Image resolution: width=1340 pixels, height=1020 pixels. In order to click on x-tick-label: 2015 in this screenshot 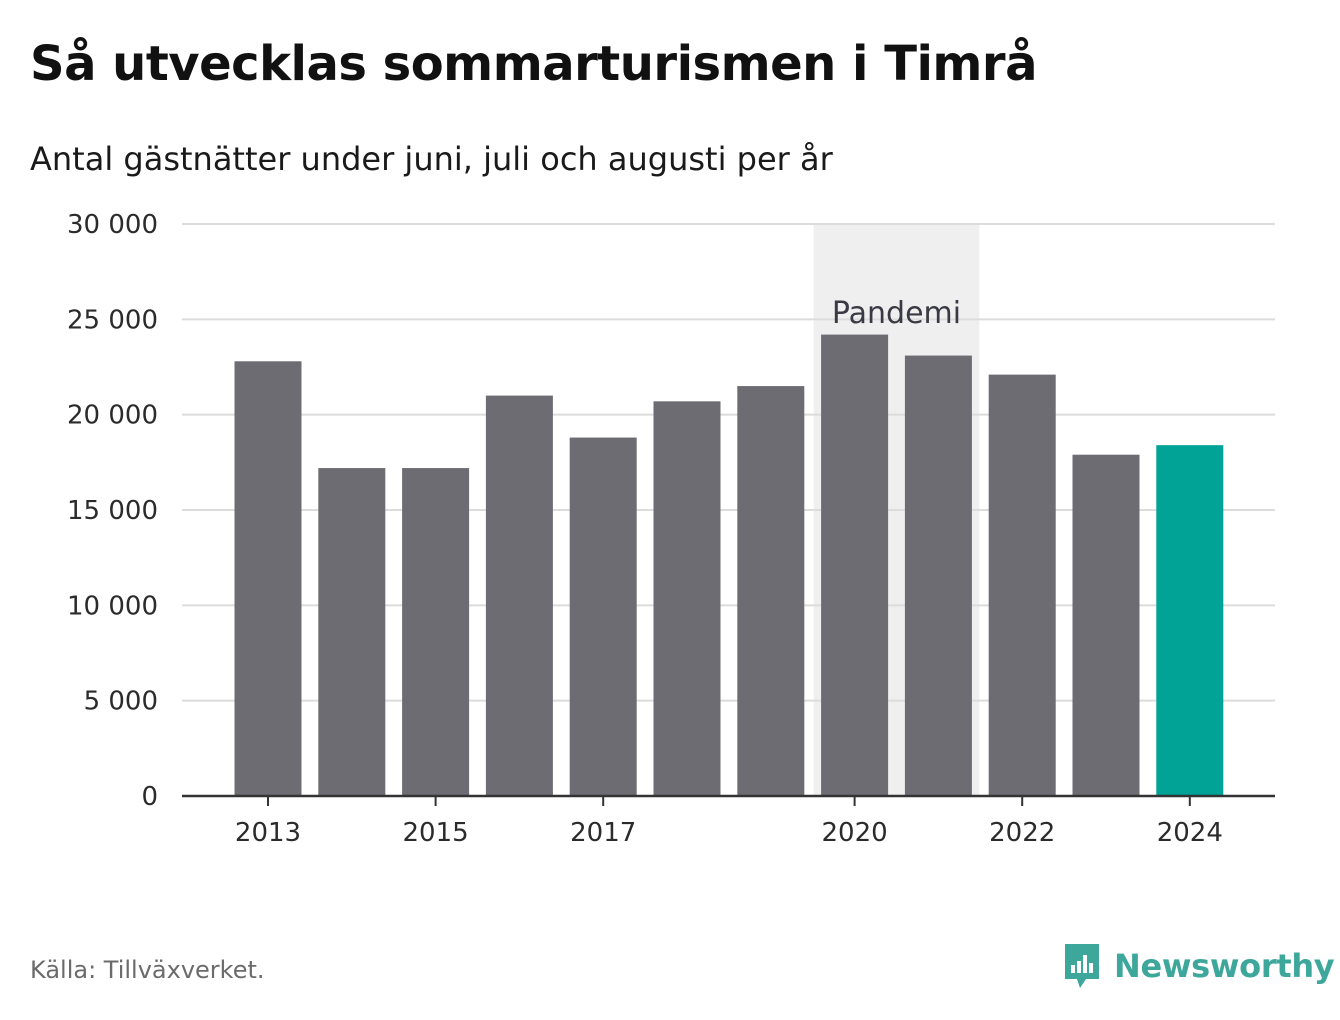, I will do `click(436, 833)`.